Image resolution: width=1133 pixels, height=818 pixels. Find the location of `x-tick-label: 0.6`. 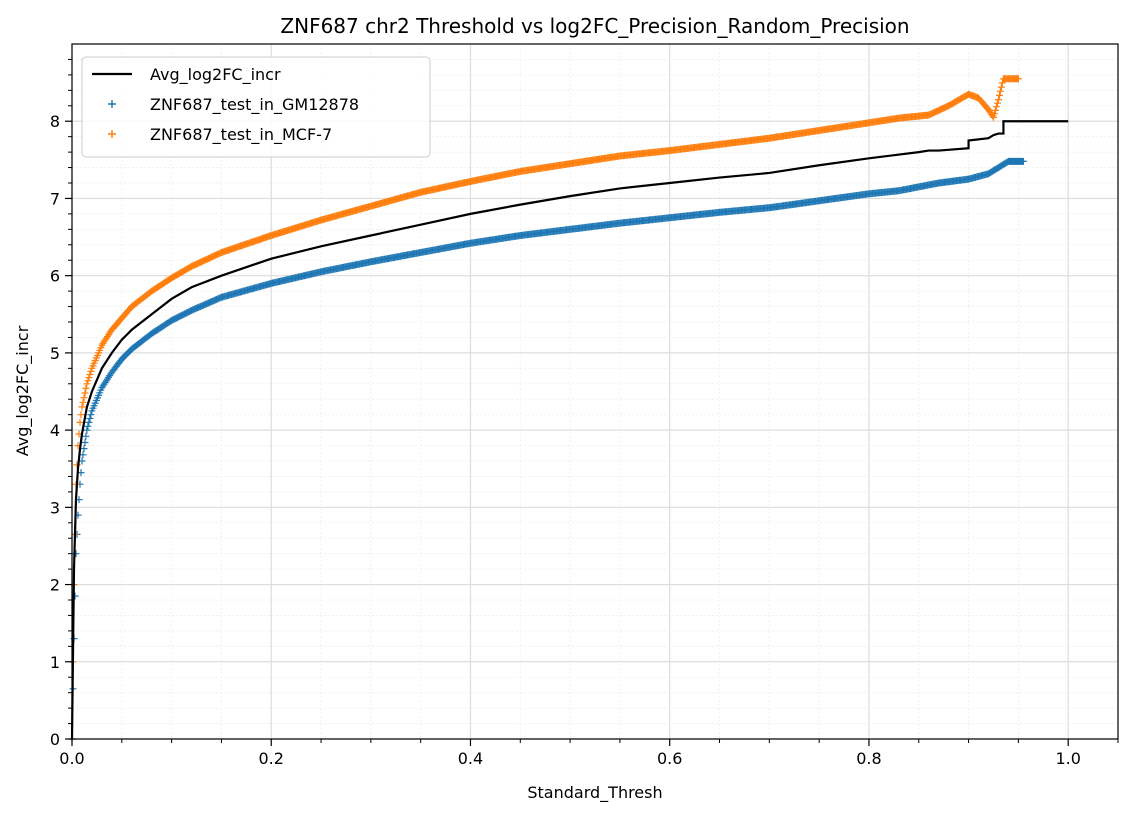

x-tick-label: 0.6 is located at coordinates (669, 758).